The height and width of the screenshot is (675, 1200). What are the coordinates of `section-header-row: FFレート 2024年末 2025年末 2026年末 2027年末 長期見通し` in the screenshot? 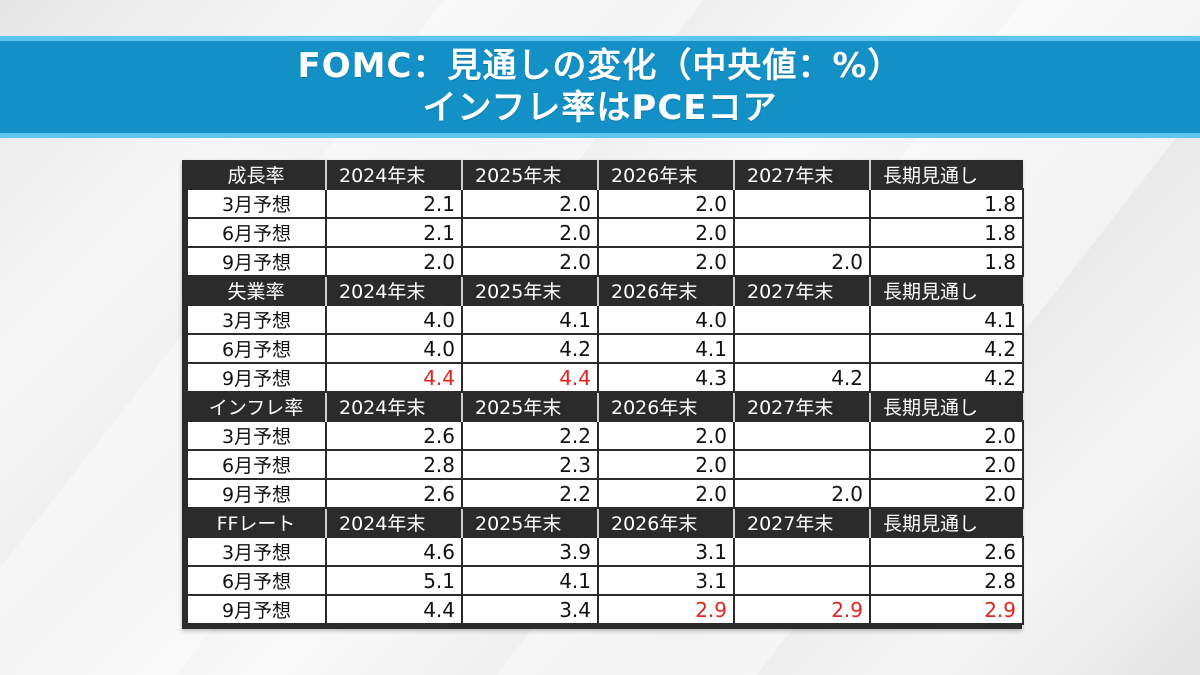 It's located at (605, 522).